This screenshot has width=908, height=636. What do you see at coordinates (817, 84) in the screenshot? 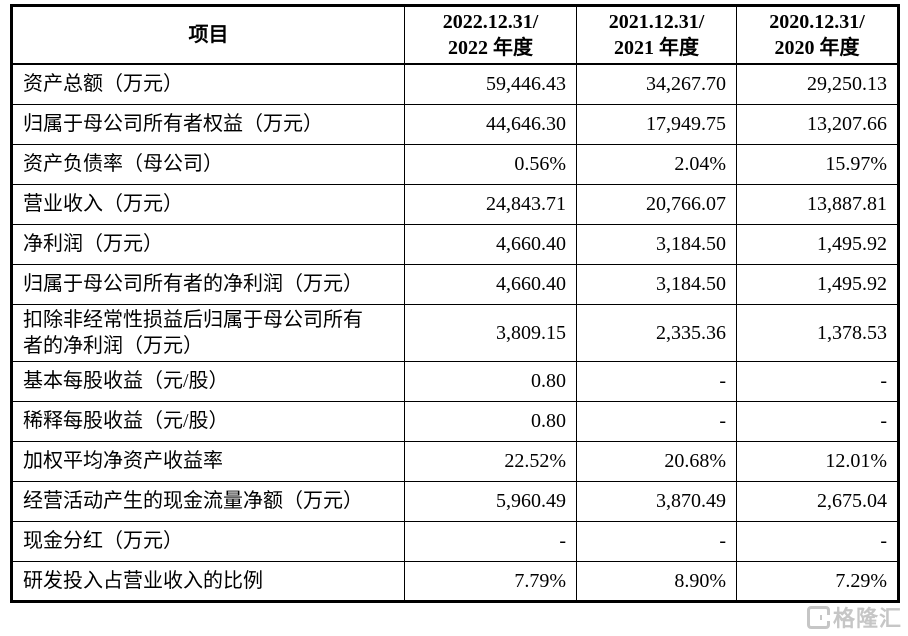
I see `row-value: 29,250.13` at bounding box center [817, 84].